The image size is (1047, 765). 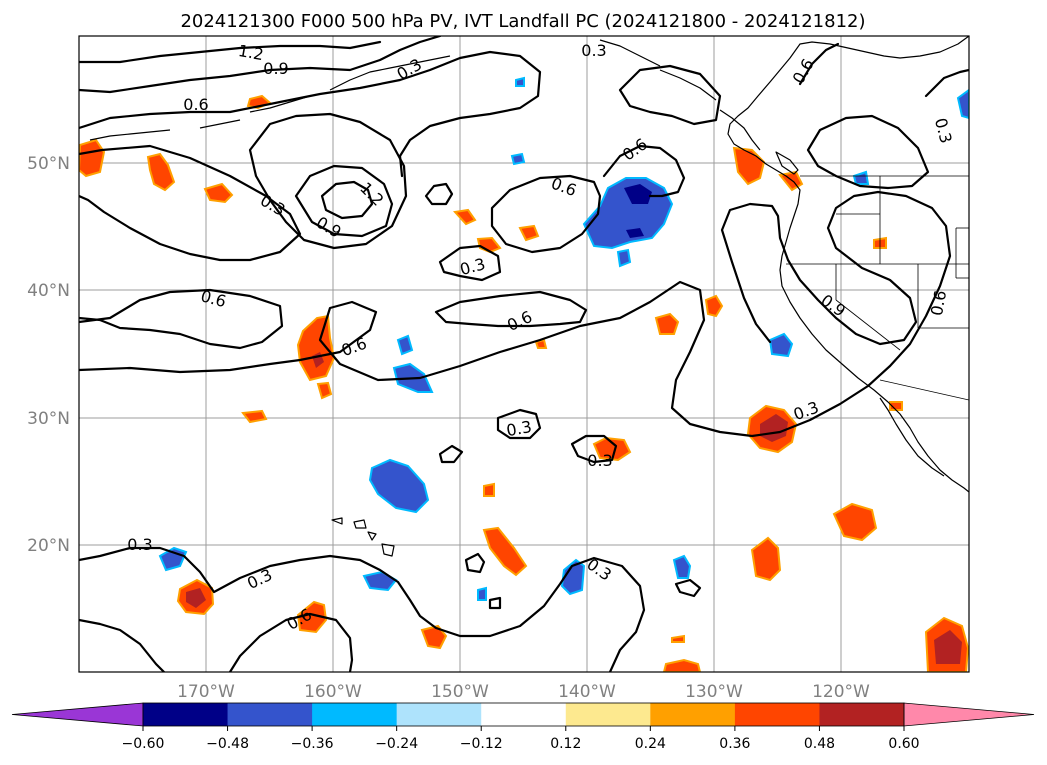 What do you see at coordinates (523, 692) in the screenshot?
I see `longitude-labels: 170°W 160°W 150°W 140°W 130°W 120°W` at bounding box center [523, 692].